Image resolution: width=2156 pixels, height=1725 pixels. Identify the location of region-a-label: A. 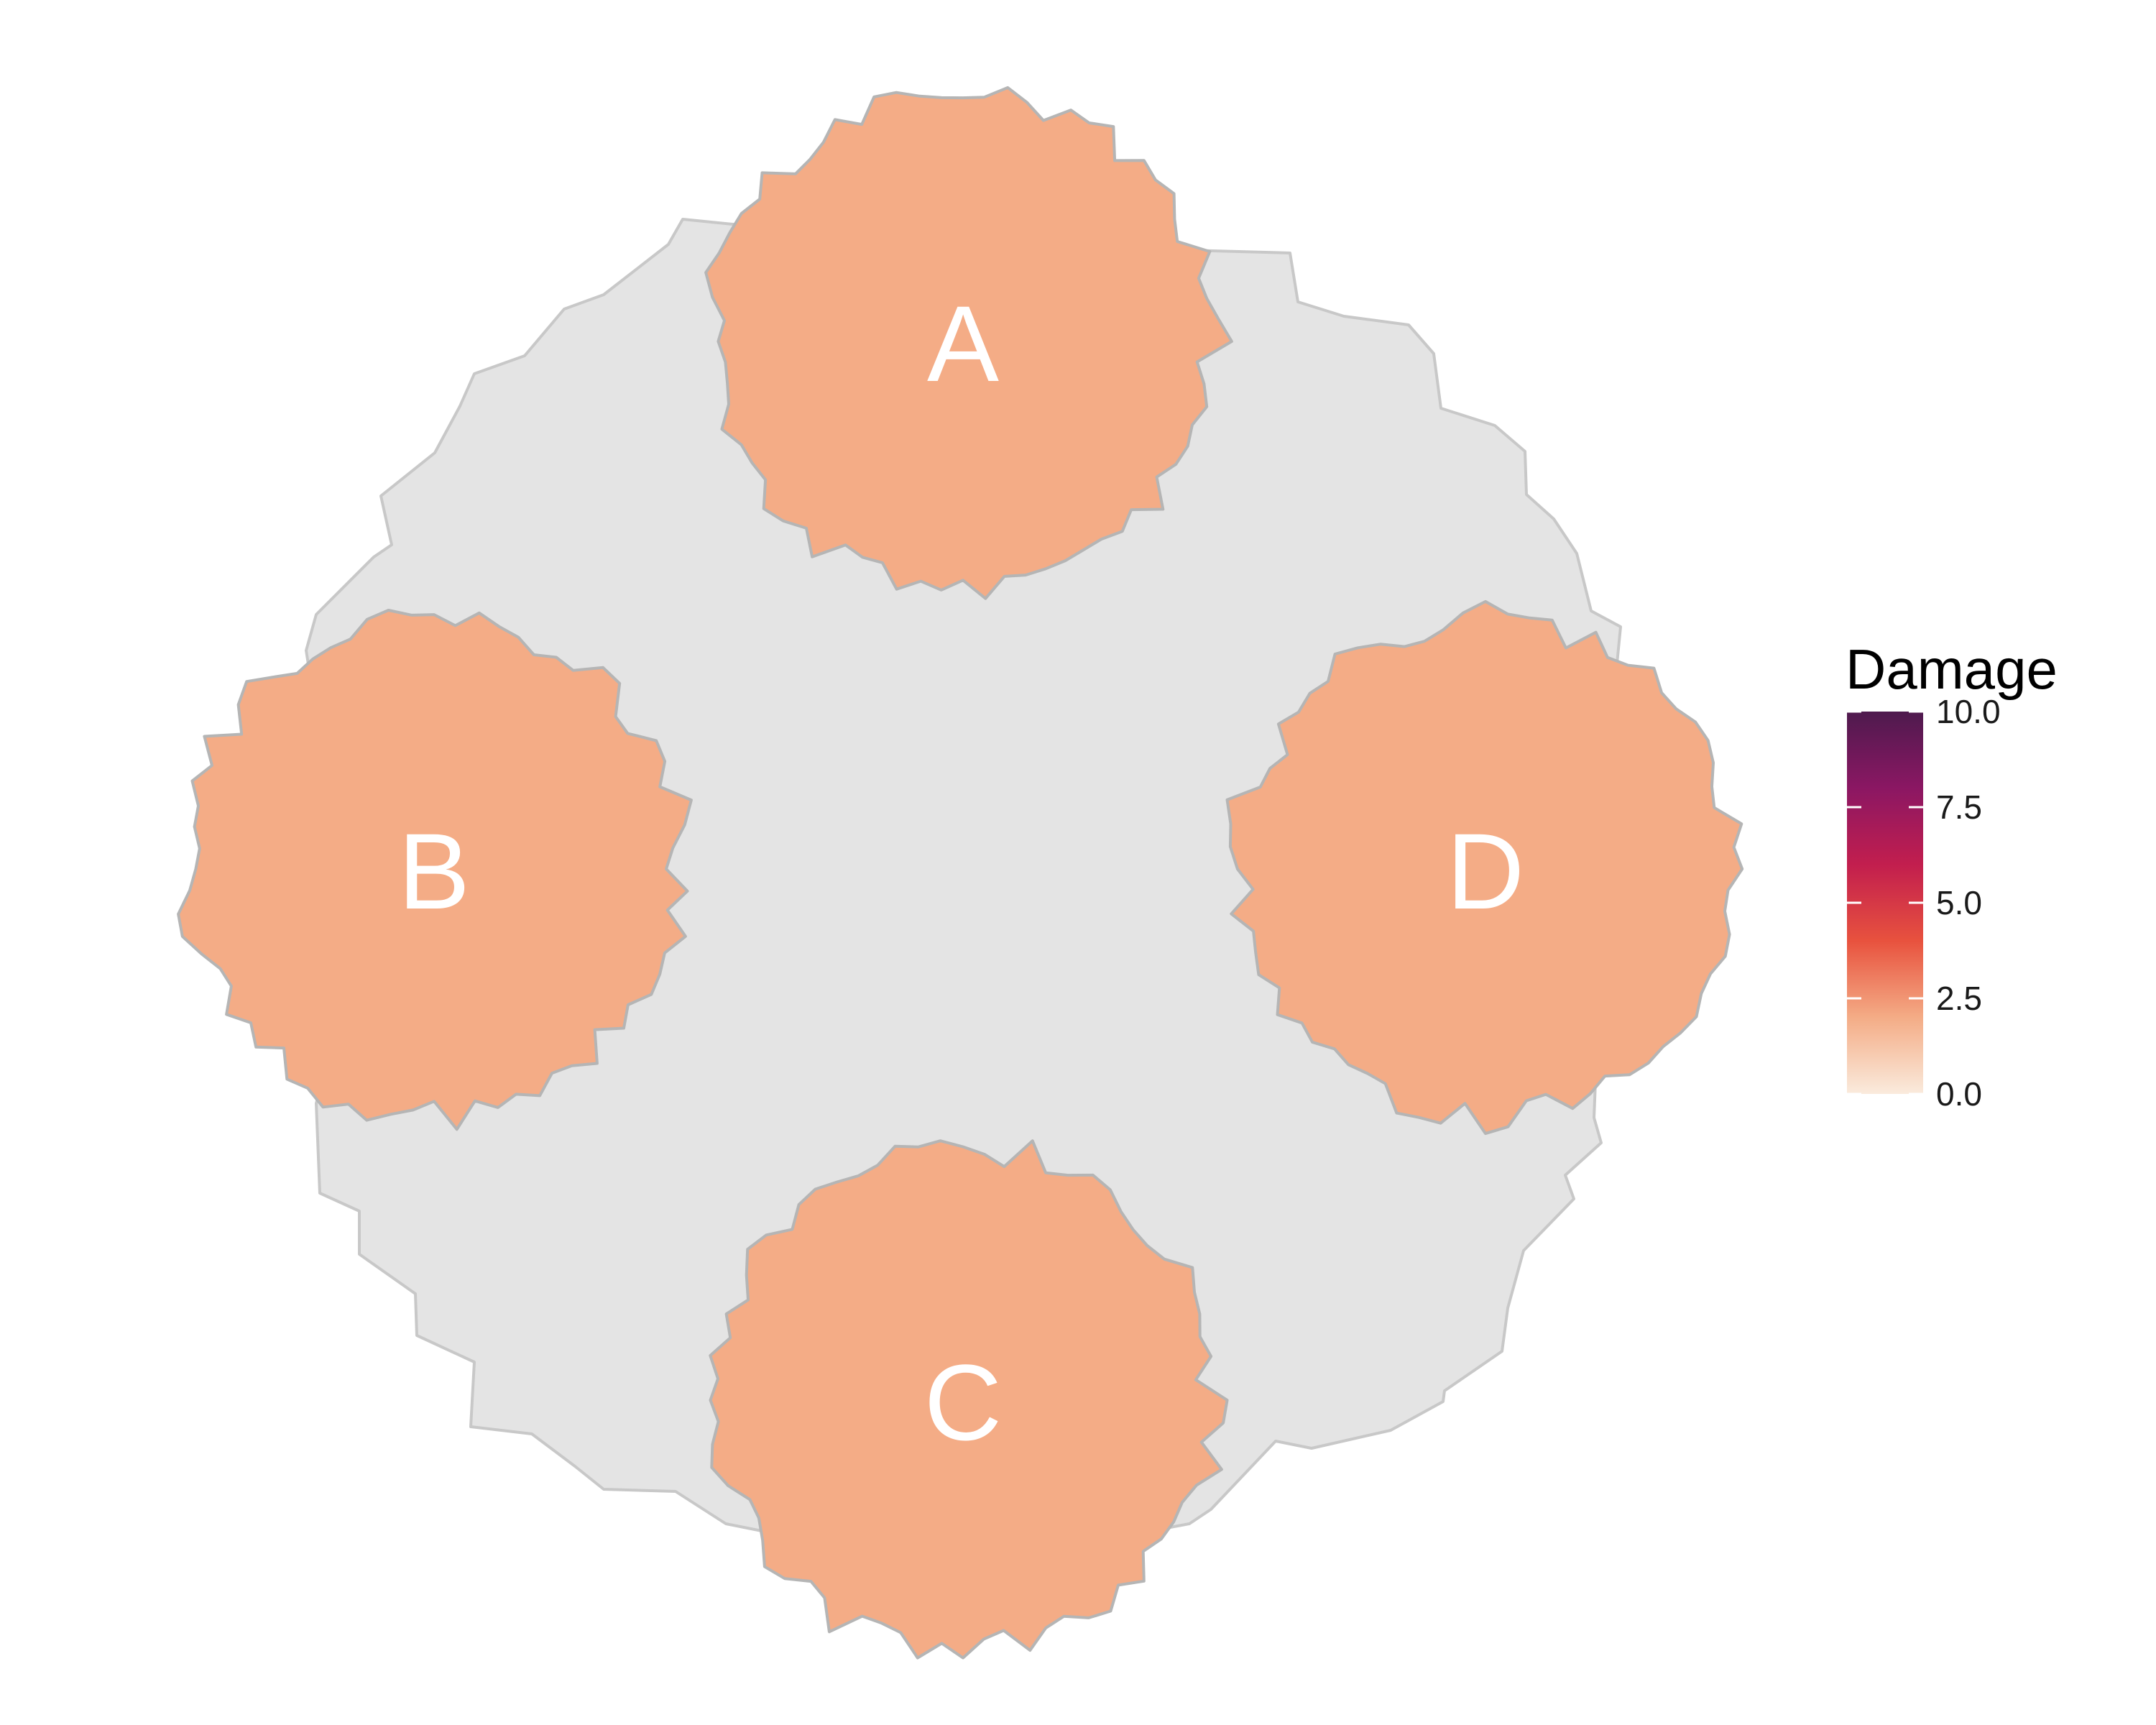
(963, 343).